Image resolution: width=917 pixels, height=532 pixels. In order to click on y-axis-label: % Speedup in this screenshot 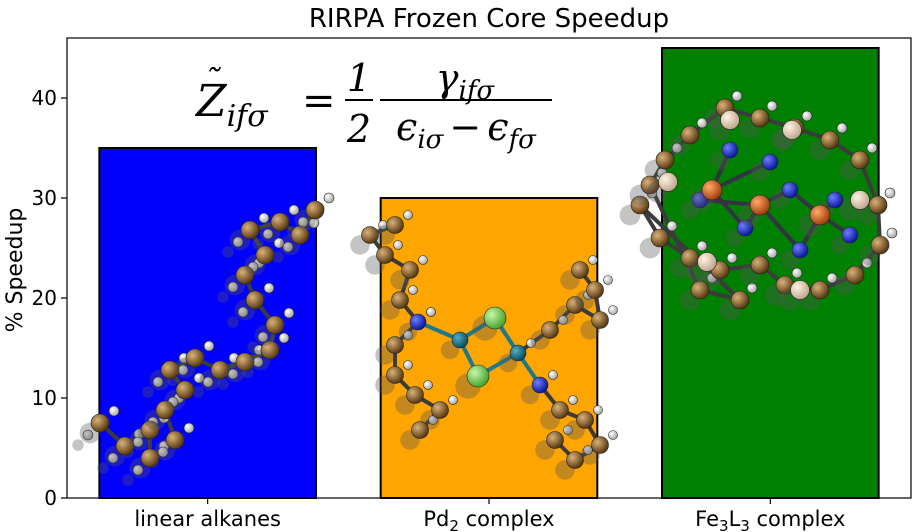, I will do `click(15, 270)`.